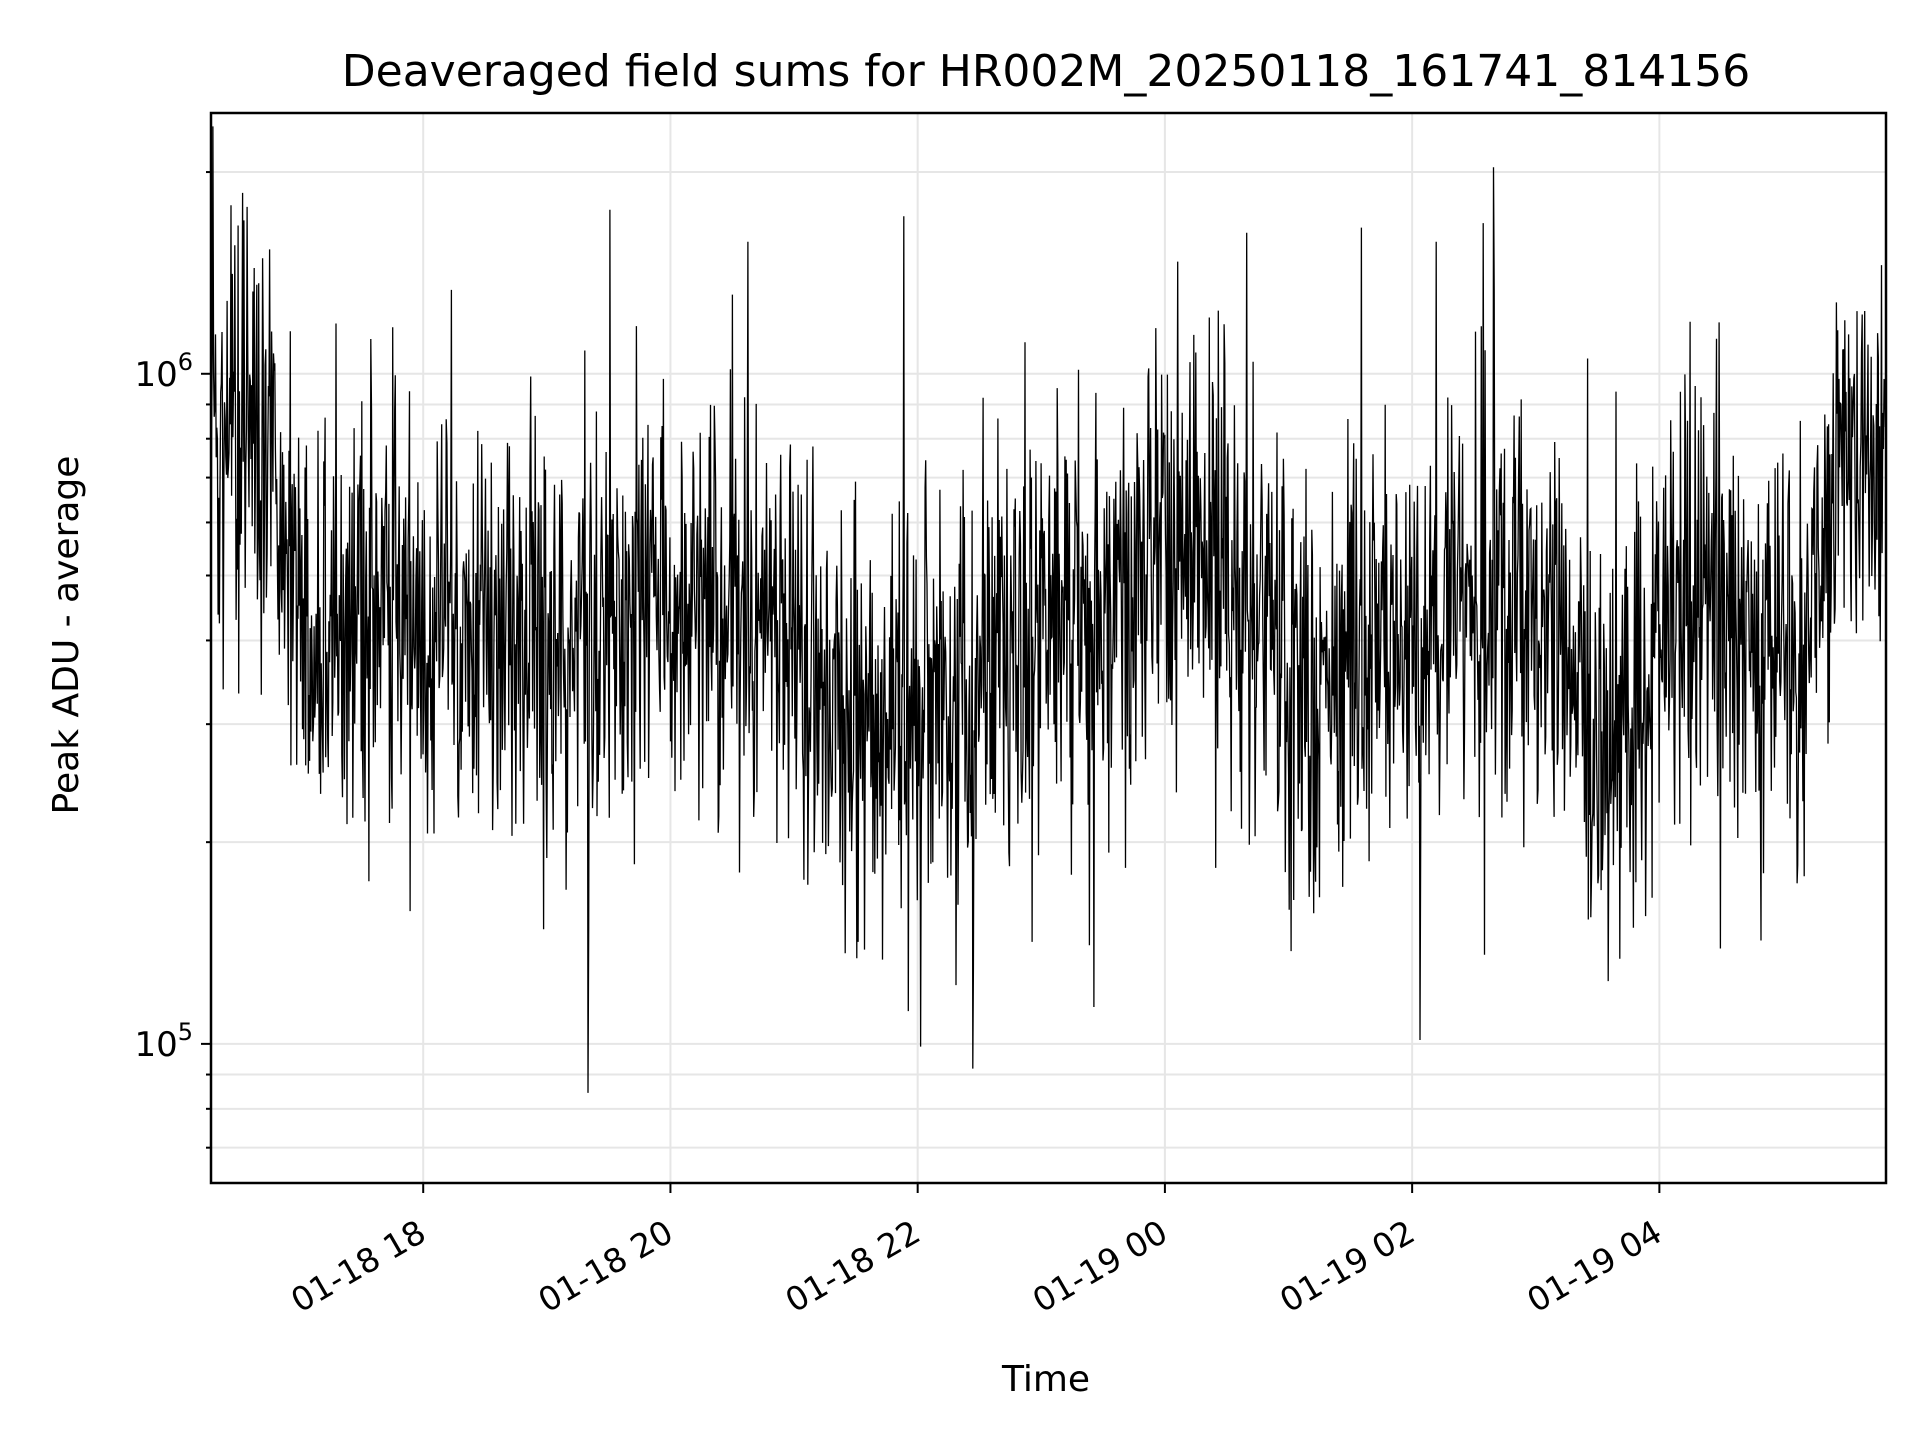 The width and height of the screenshot is (1920, 1440). Describe the element at coordinates (1045, 1379) in the screenshot. I see `x-axis-label: Time` at that location.